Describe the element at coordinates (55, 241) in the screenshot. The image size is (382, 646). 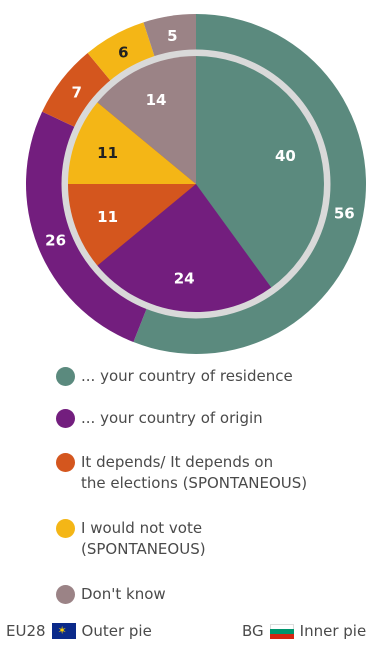
I see `outer-pie-value-label: 26` at that location.